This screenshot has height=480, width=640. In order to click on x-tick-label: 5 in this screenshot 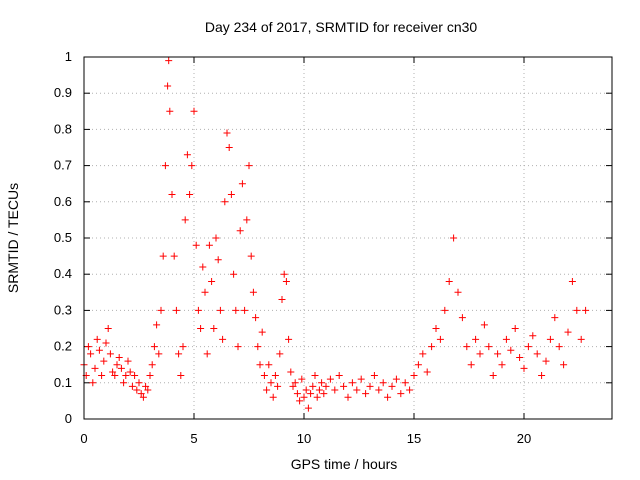, I will do `click(193, 438)`.